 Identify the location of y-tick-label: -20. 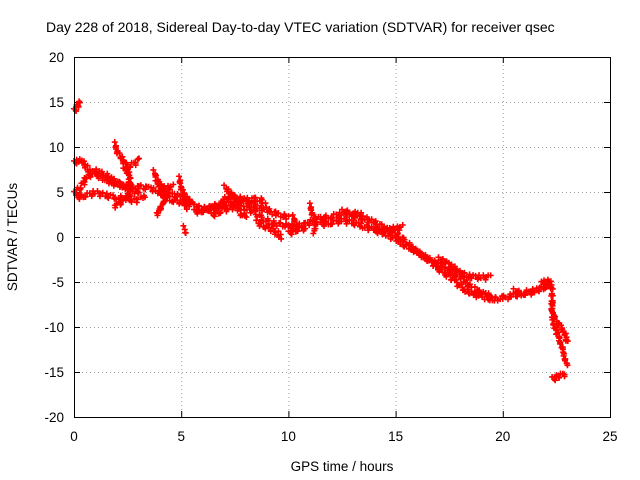
(54, 417).